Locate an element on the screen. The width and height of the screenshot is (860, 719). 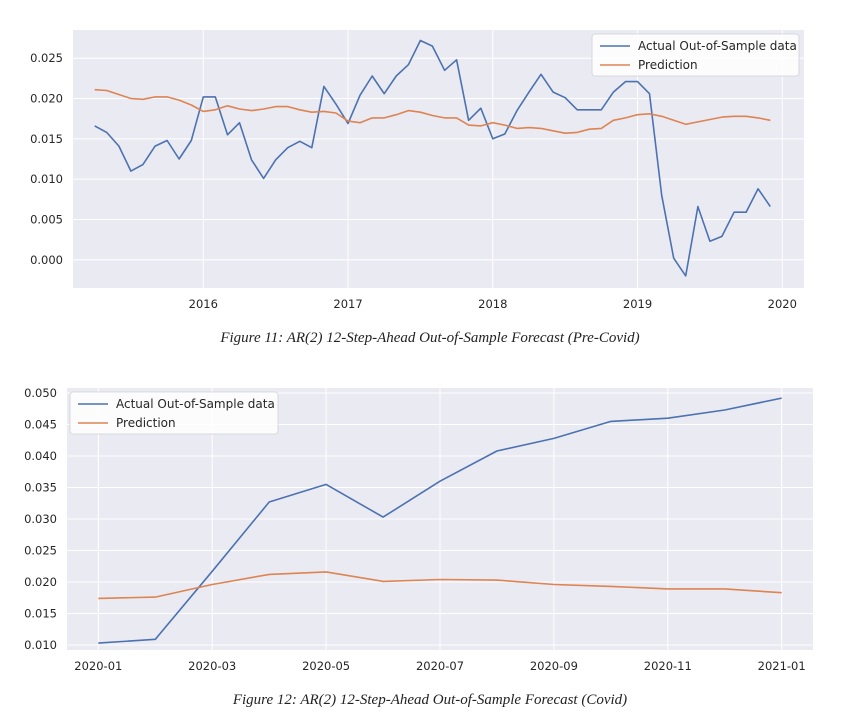
y-tick-label: 0.040 is located at coordinates (40, 456).